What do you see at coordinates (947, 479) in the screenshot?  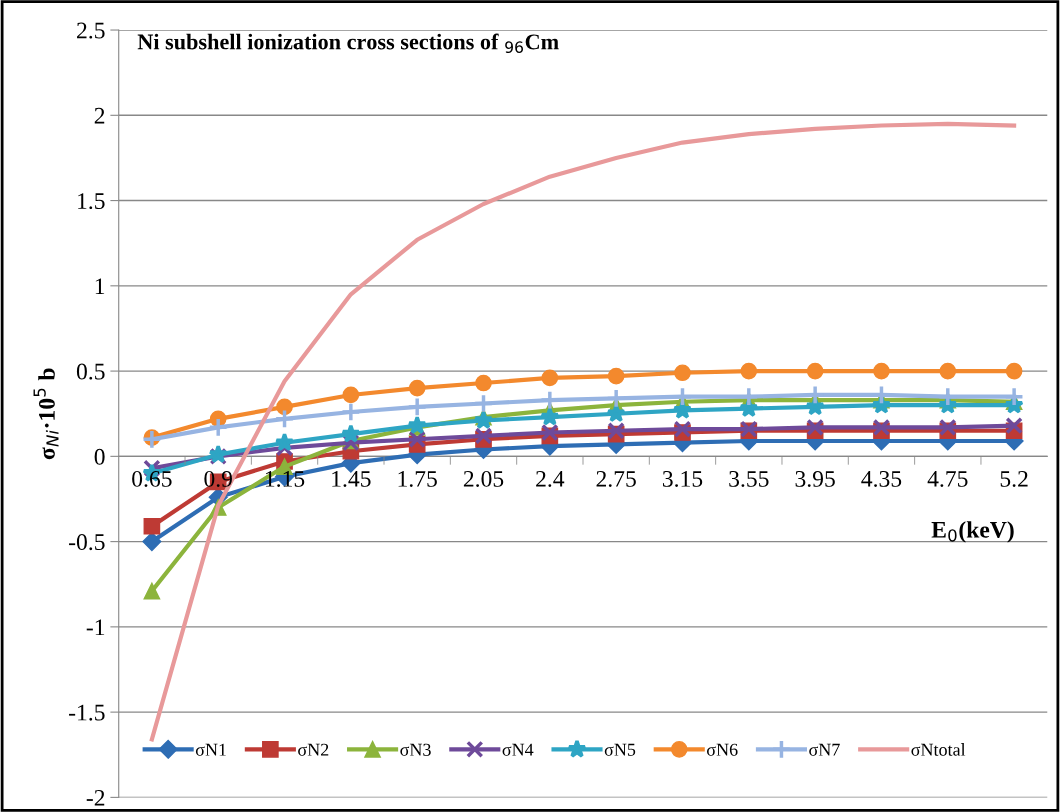 I see `x-tick-label: 4.75` at bounding box center [947, 479].